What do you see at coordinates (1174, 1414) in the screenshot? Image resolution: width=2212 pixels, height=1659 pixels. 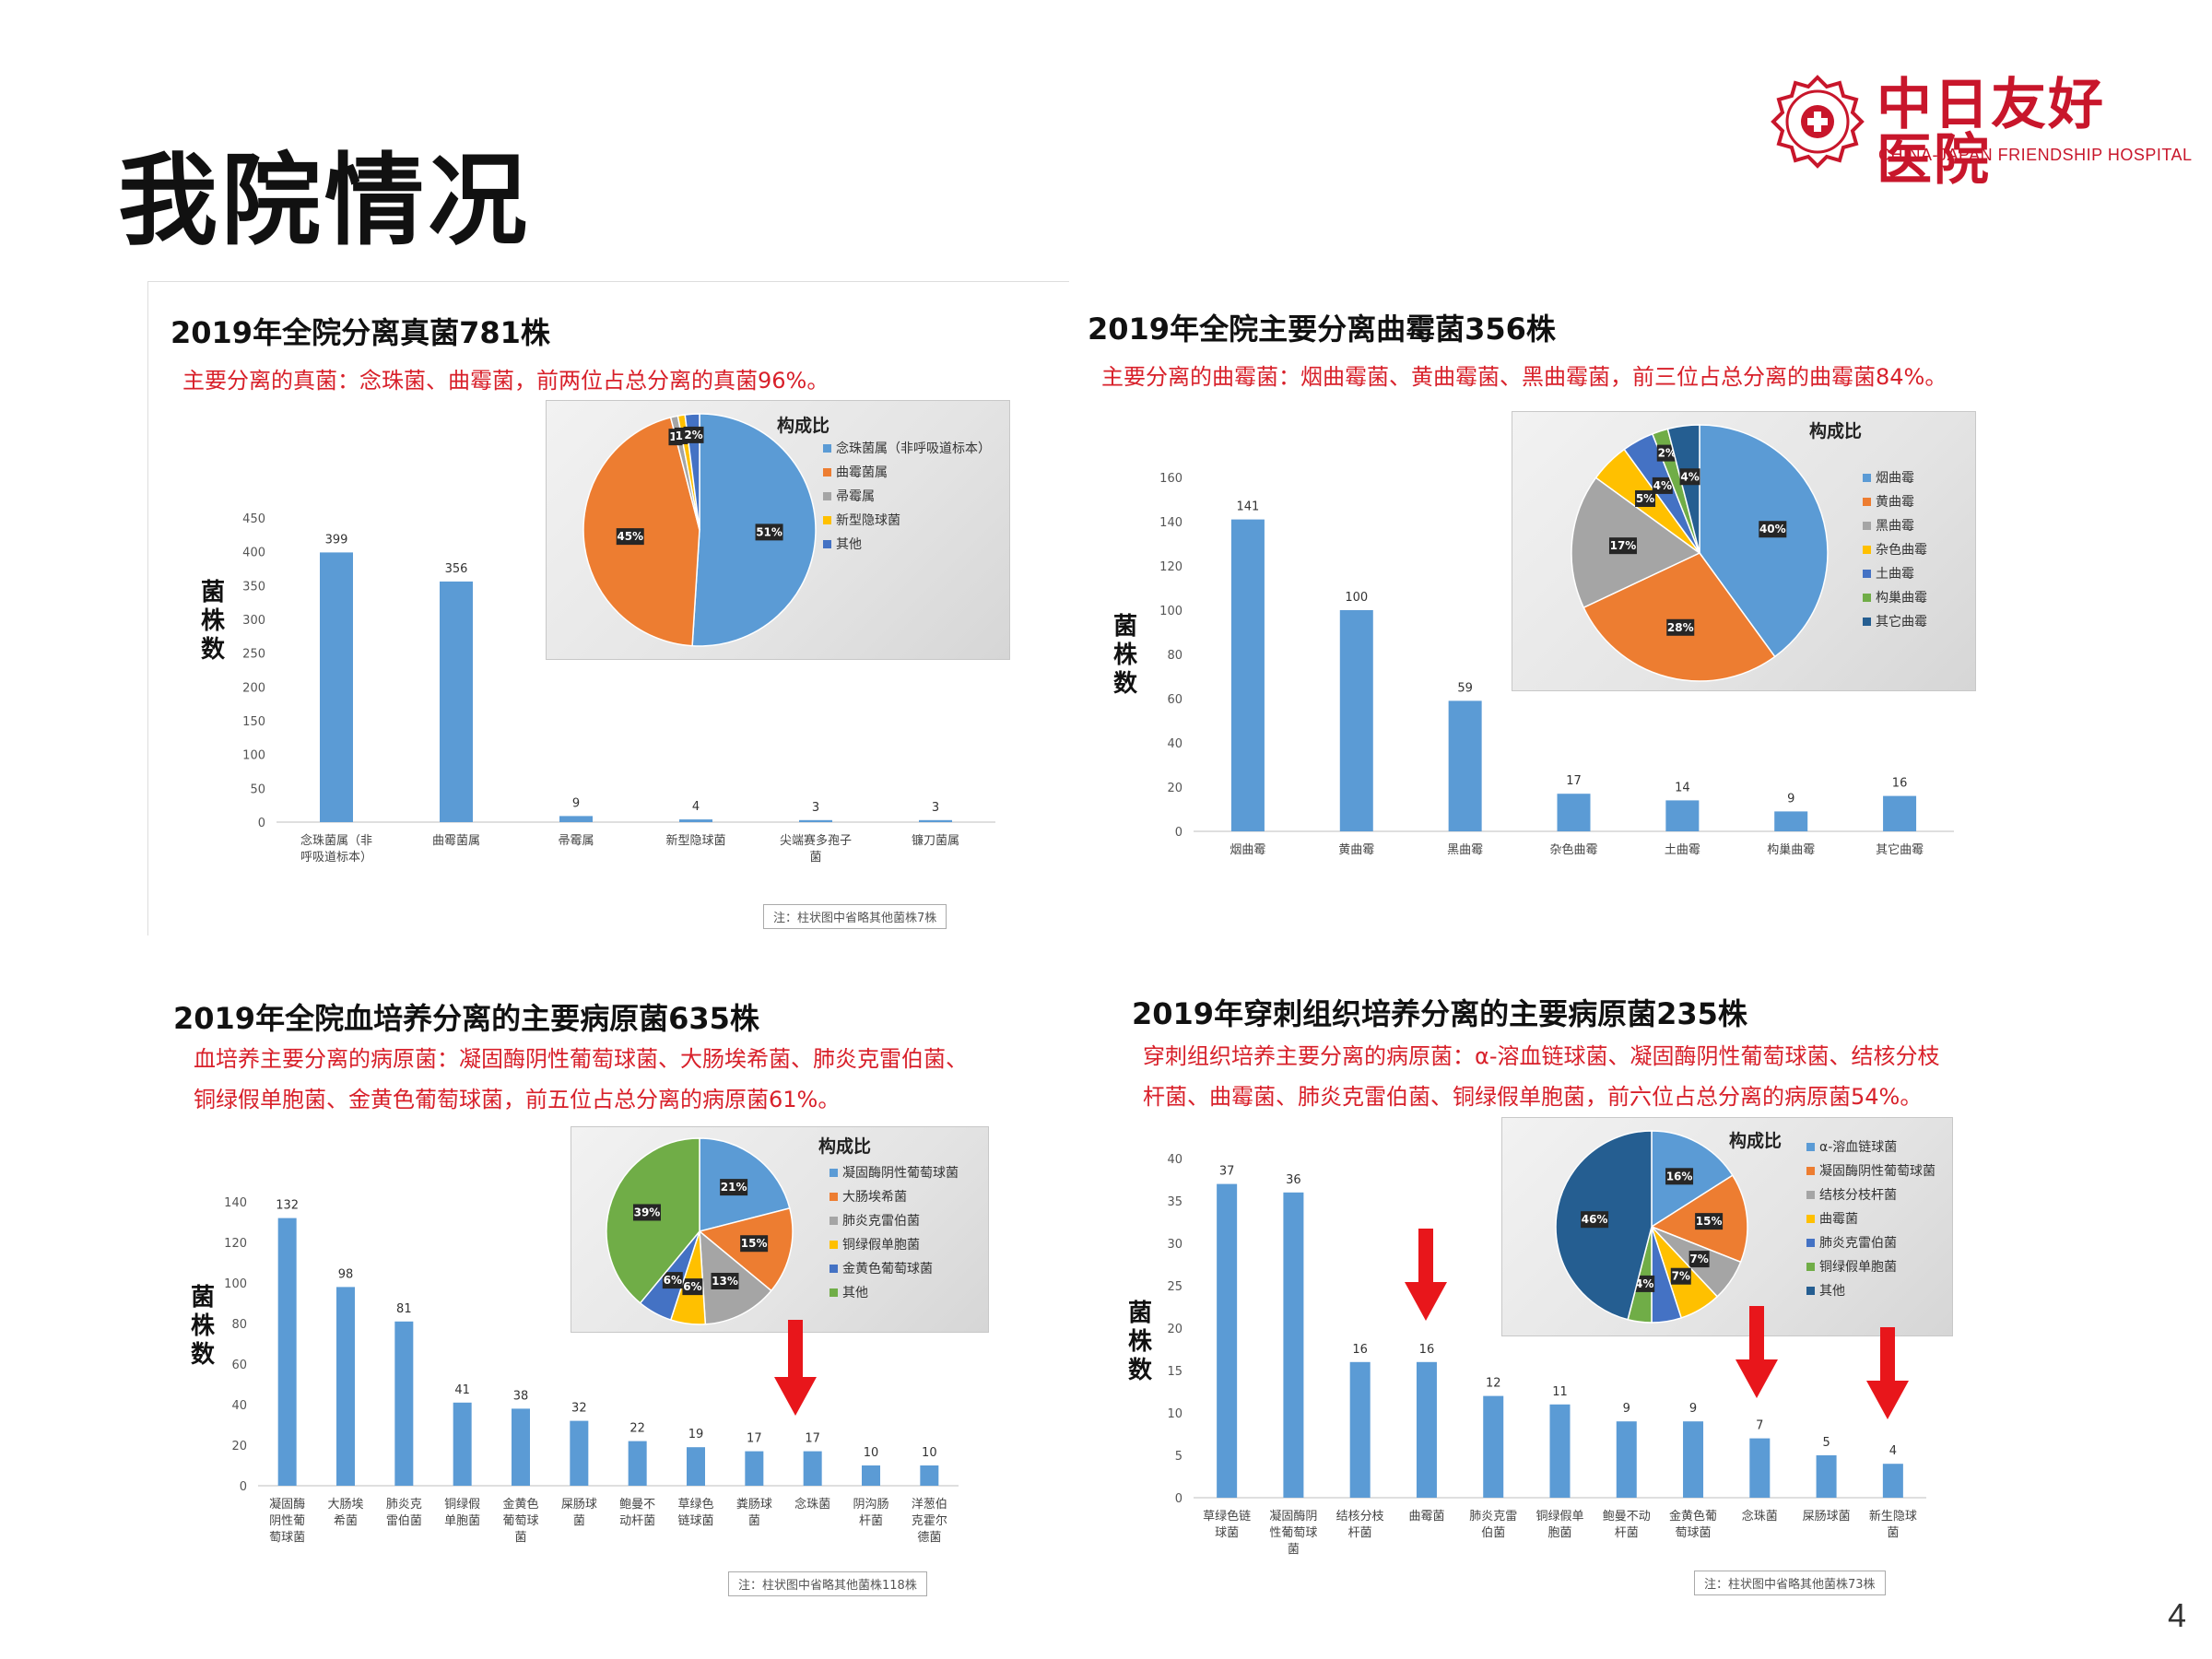 I see `y-tick-label: 10` at bounding box center [1174, 1414].